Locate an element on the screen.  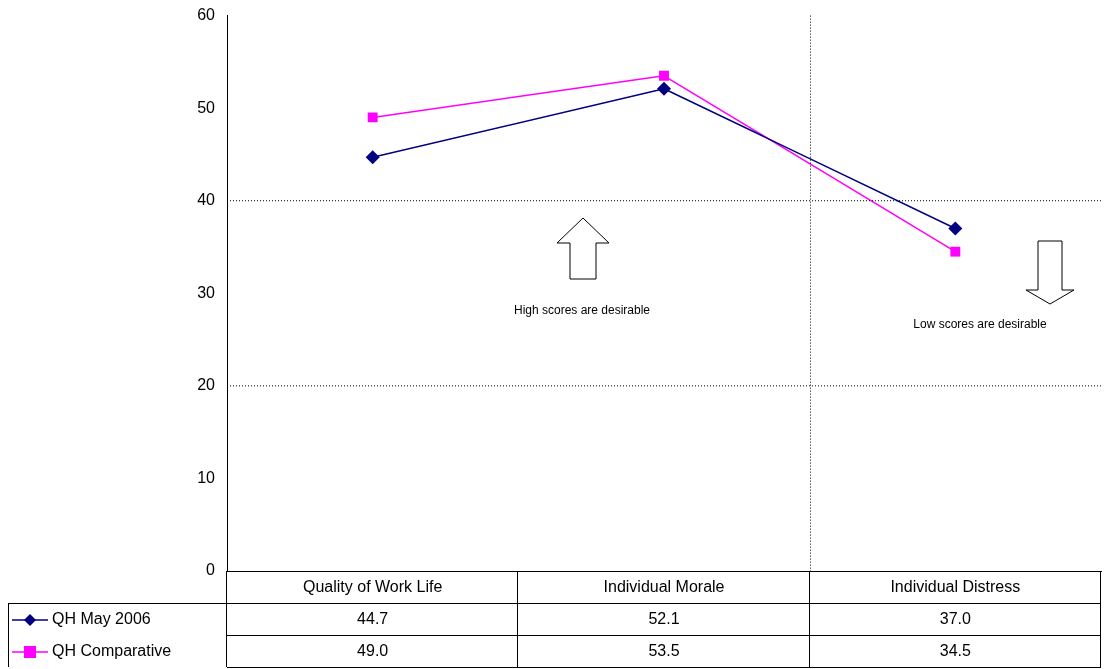
annotation: High scores are desirable is located at coordinates (582, 310).